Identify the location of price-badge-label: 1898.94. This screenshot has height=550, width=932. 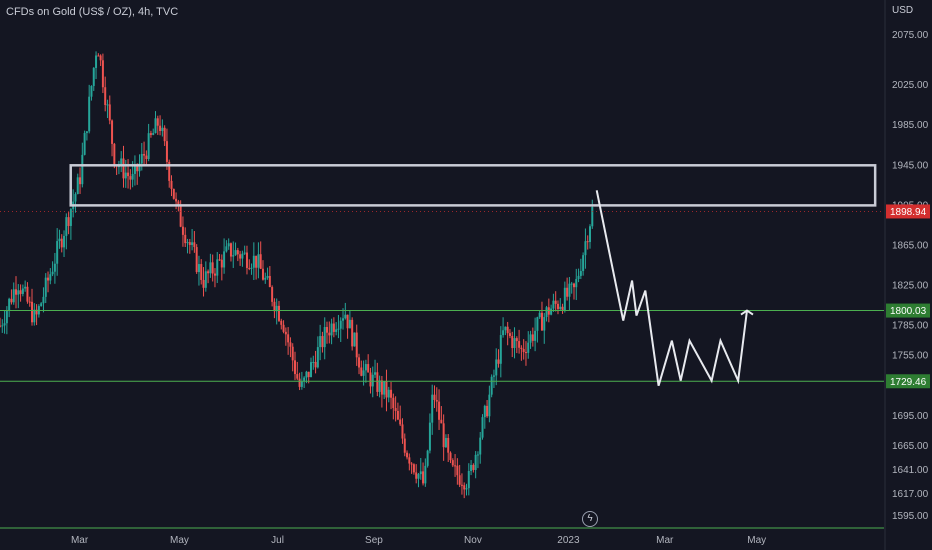
(908, 212).